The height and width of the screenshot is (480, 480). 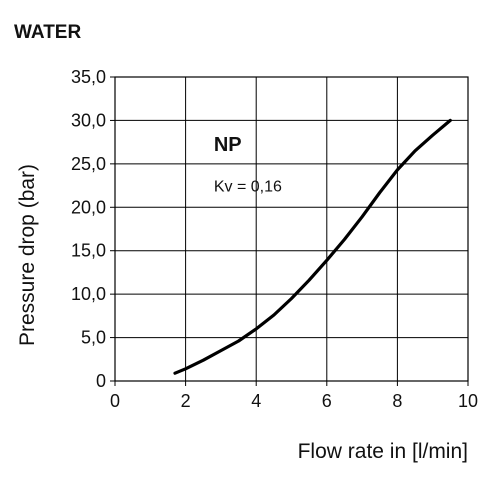 What do you see at coordinates (383, 451) in the screenshot?
I see `x-axis-label: Flow rate in [l/min]` at bounding box center [383, 451].